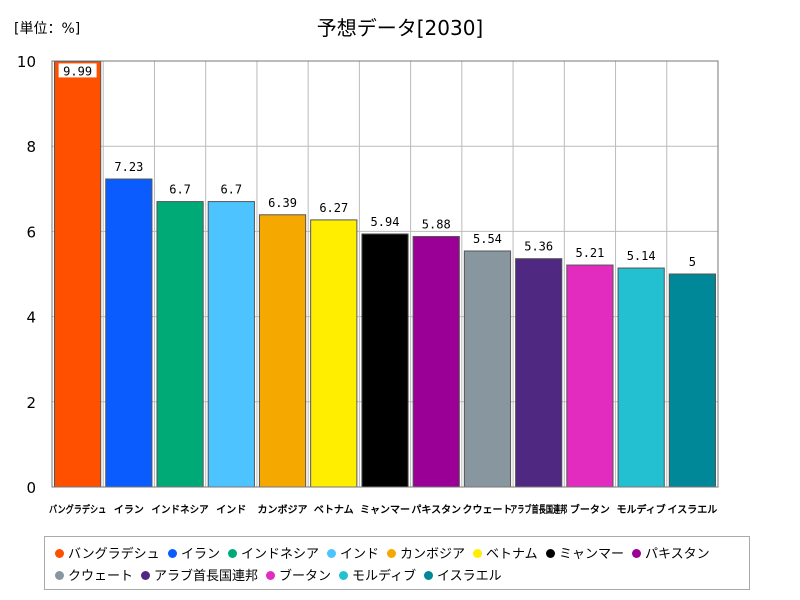 Image resolution: width=800 pixels, height=600 pixels. I want to click on x-tick-label: バングラデシュ, so click(77, 509).